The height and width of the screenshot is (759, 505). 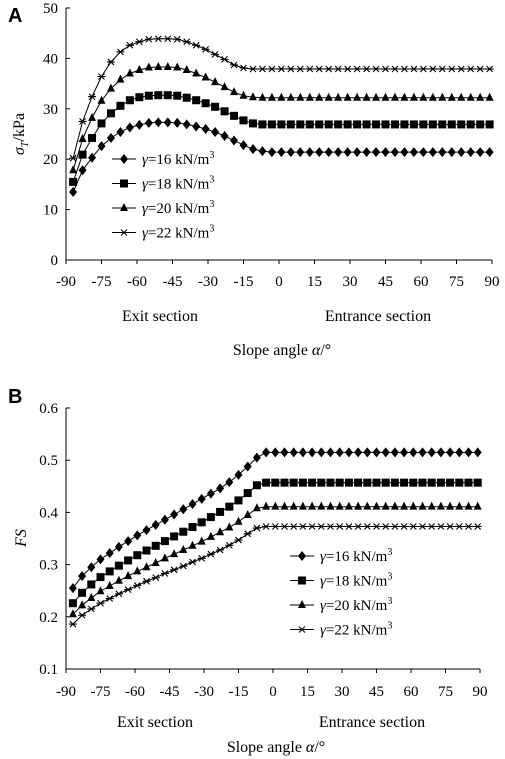 What do you see at coordinates (178, 159) in the screenshot?
I see `legend-label: γ=16 kN/m3` at bounding box center [178, 159].